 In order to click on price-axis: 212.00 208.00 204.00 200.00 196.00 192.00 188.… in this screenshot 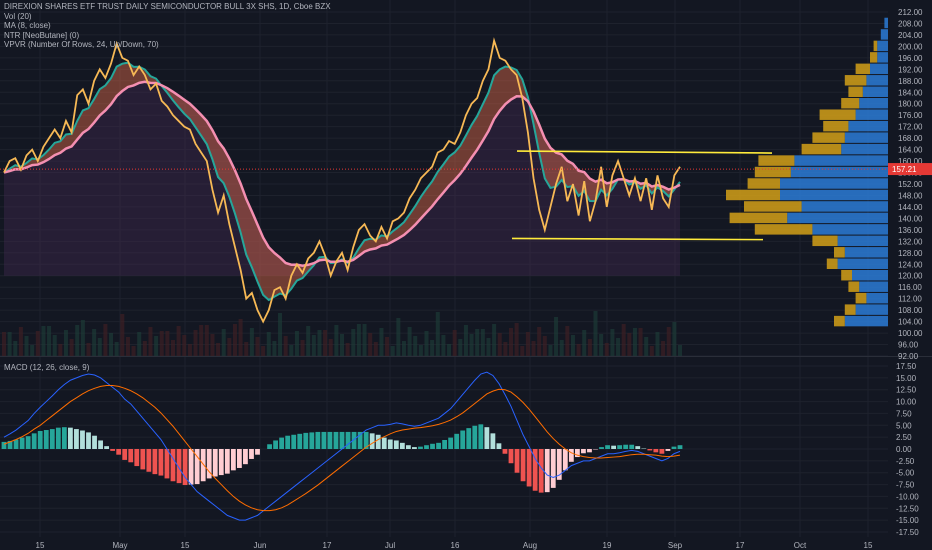, I will do `click(910, 184)`.